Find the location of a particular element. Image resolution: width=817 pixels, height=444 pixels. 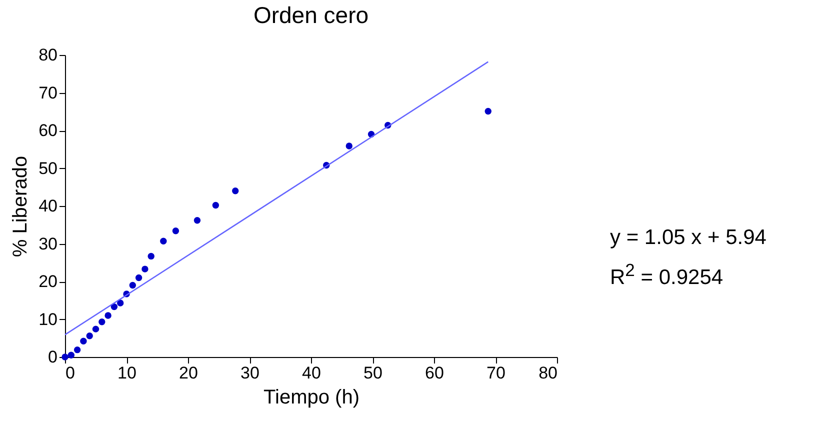

x-tick-label: 50 is located at coordinates (373, 373).